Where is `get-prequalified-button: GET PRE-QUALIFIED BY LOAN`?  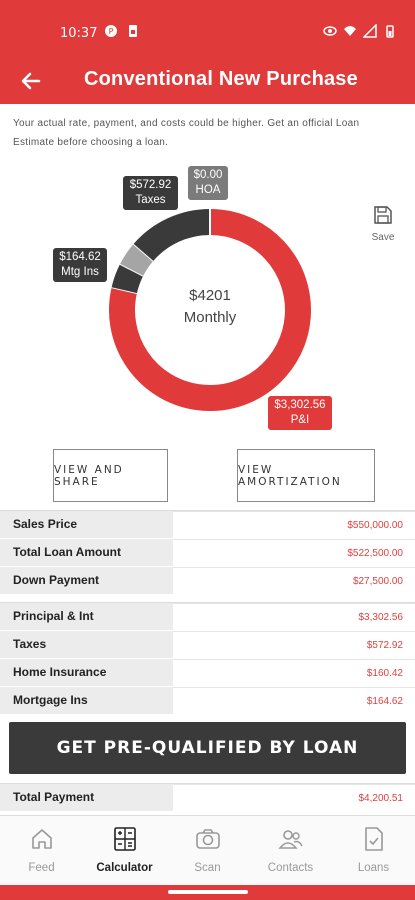
get-prequalified-button: GET PRE-QUALIFIED BY LOAN is located at coordinates (207, 748).